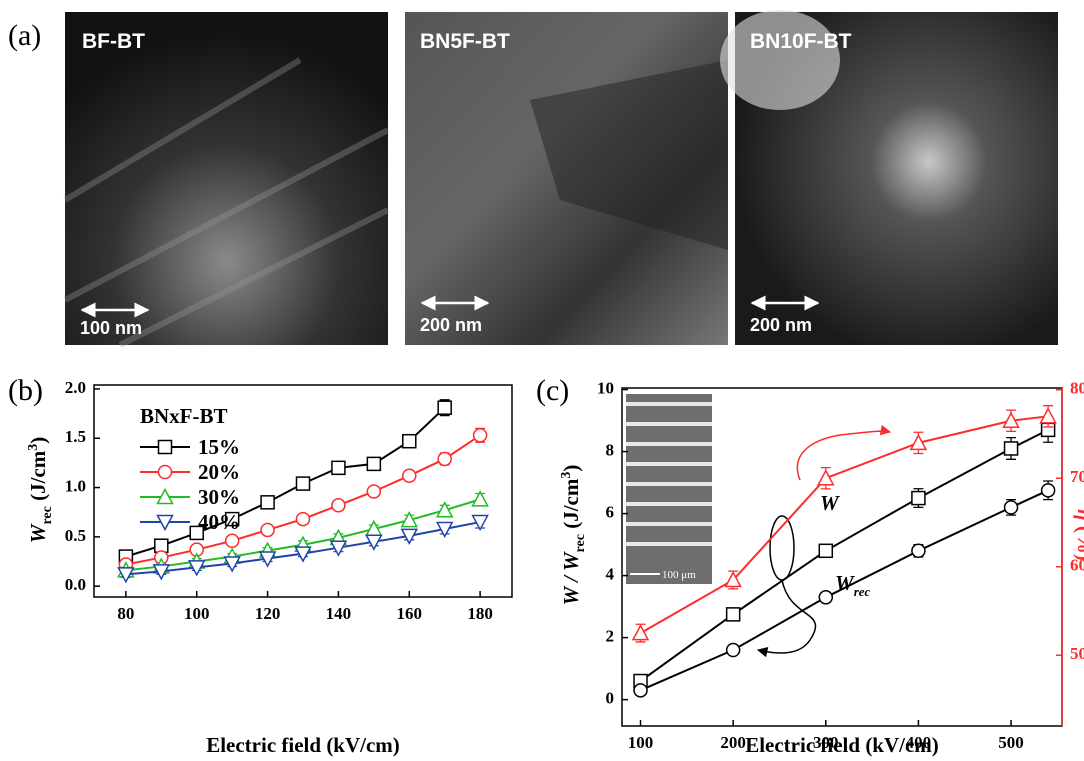 Image resolution: width=1084 pixels, height=761 pixels. I want to click on micrograph: BN10F-BT 200 nm, so click(889, 177).